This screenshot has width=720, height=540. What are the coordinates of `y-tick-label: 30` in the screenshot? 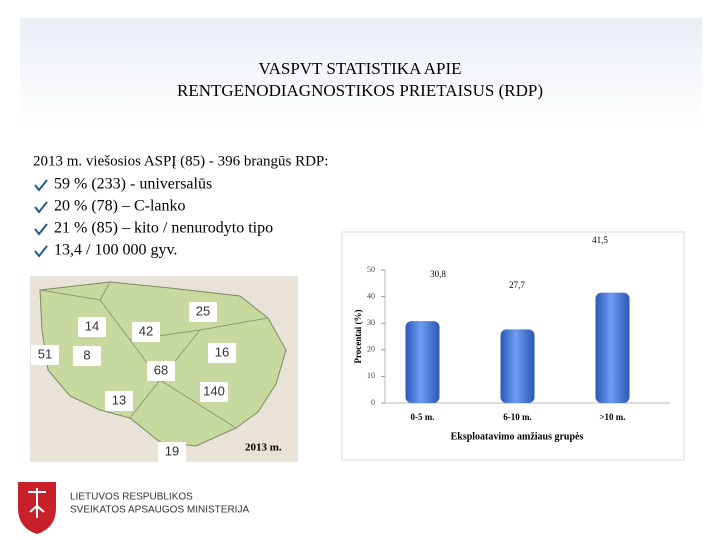 It's located at (371, 322).